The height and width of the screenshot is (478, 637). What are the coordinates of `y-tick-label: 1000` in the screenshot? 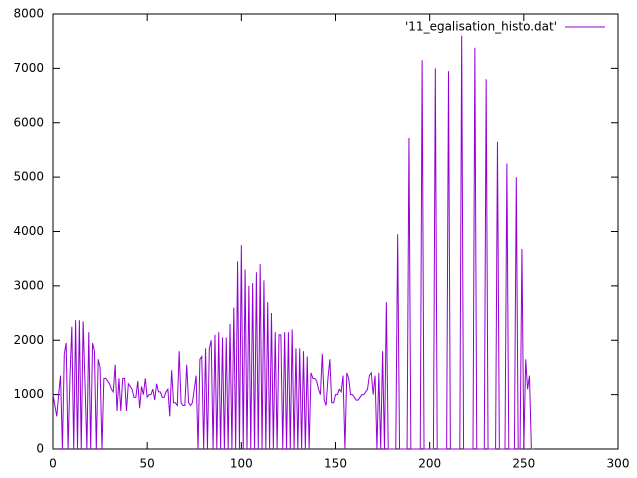 It's located at (28, 394).